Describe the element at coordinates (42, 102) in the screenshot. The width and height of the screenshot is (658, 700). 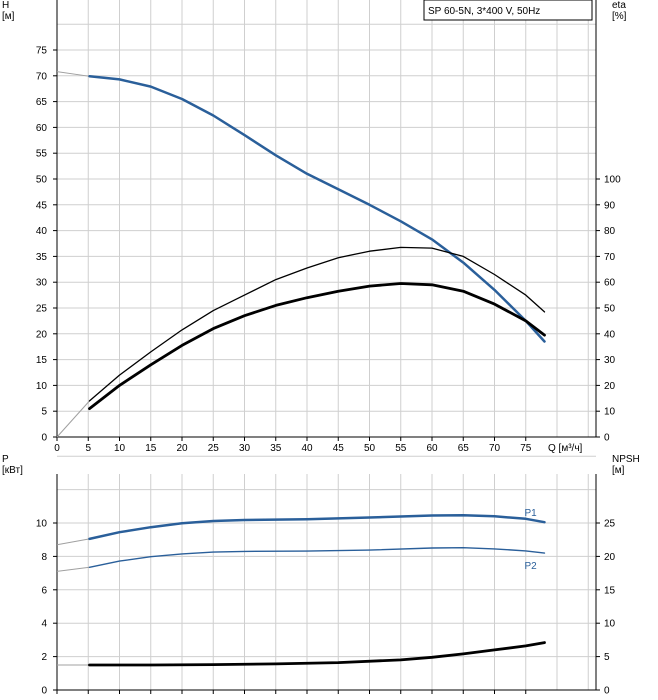
I see `left-tick-label: 65` at that location.